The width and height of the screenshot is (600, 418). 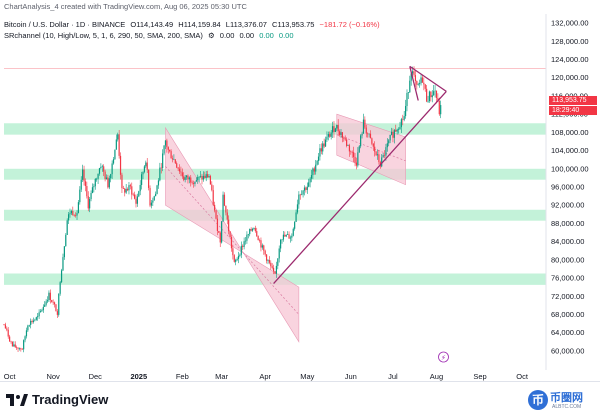 What do you see at coordinates (211, 35) in the screenshot?
I see `settings-icon: ⚙` at bounding box center [211, 35].